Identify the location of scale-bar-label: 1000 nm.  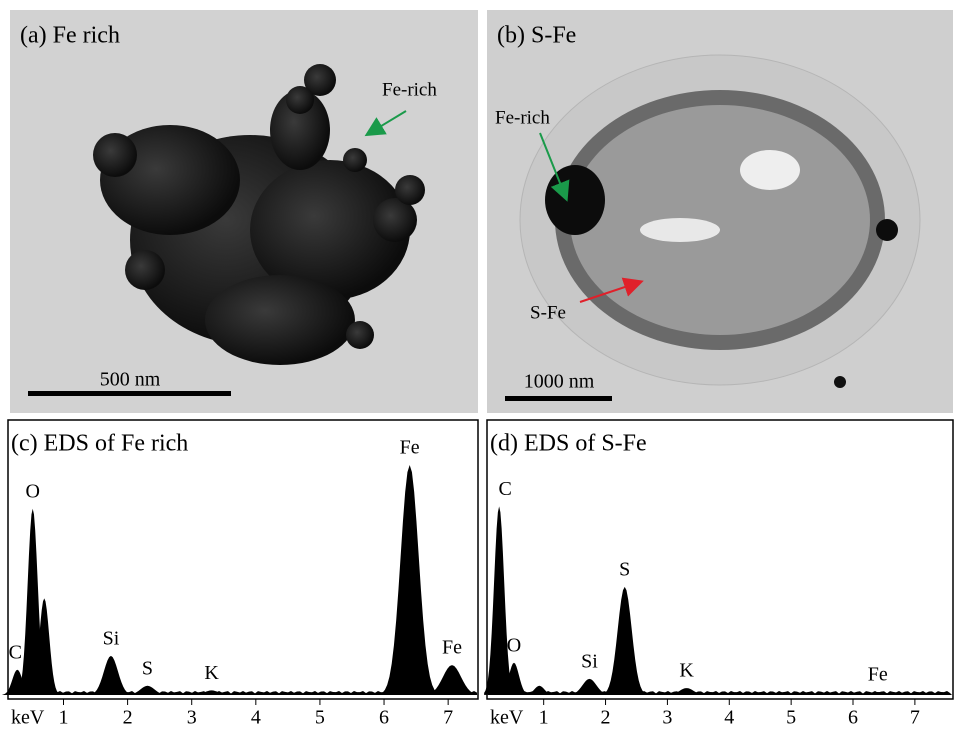
(559, 382).